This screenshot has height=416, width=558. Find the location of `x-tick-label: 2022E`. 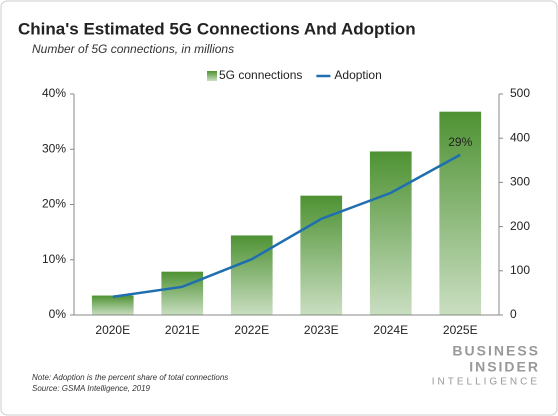

x-tick-label: 2022E is located at coordinates (251, 330).